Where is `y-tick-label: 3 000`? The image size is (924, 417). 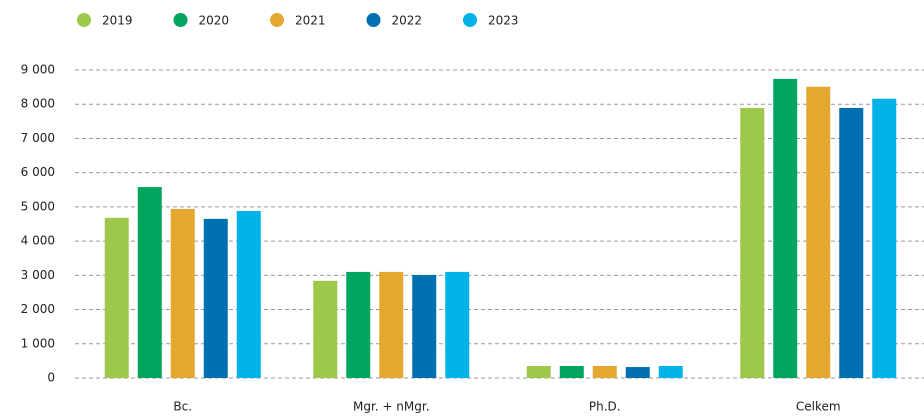
y-tick-label: 3 000 is located at coordinates (38, 275).